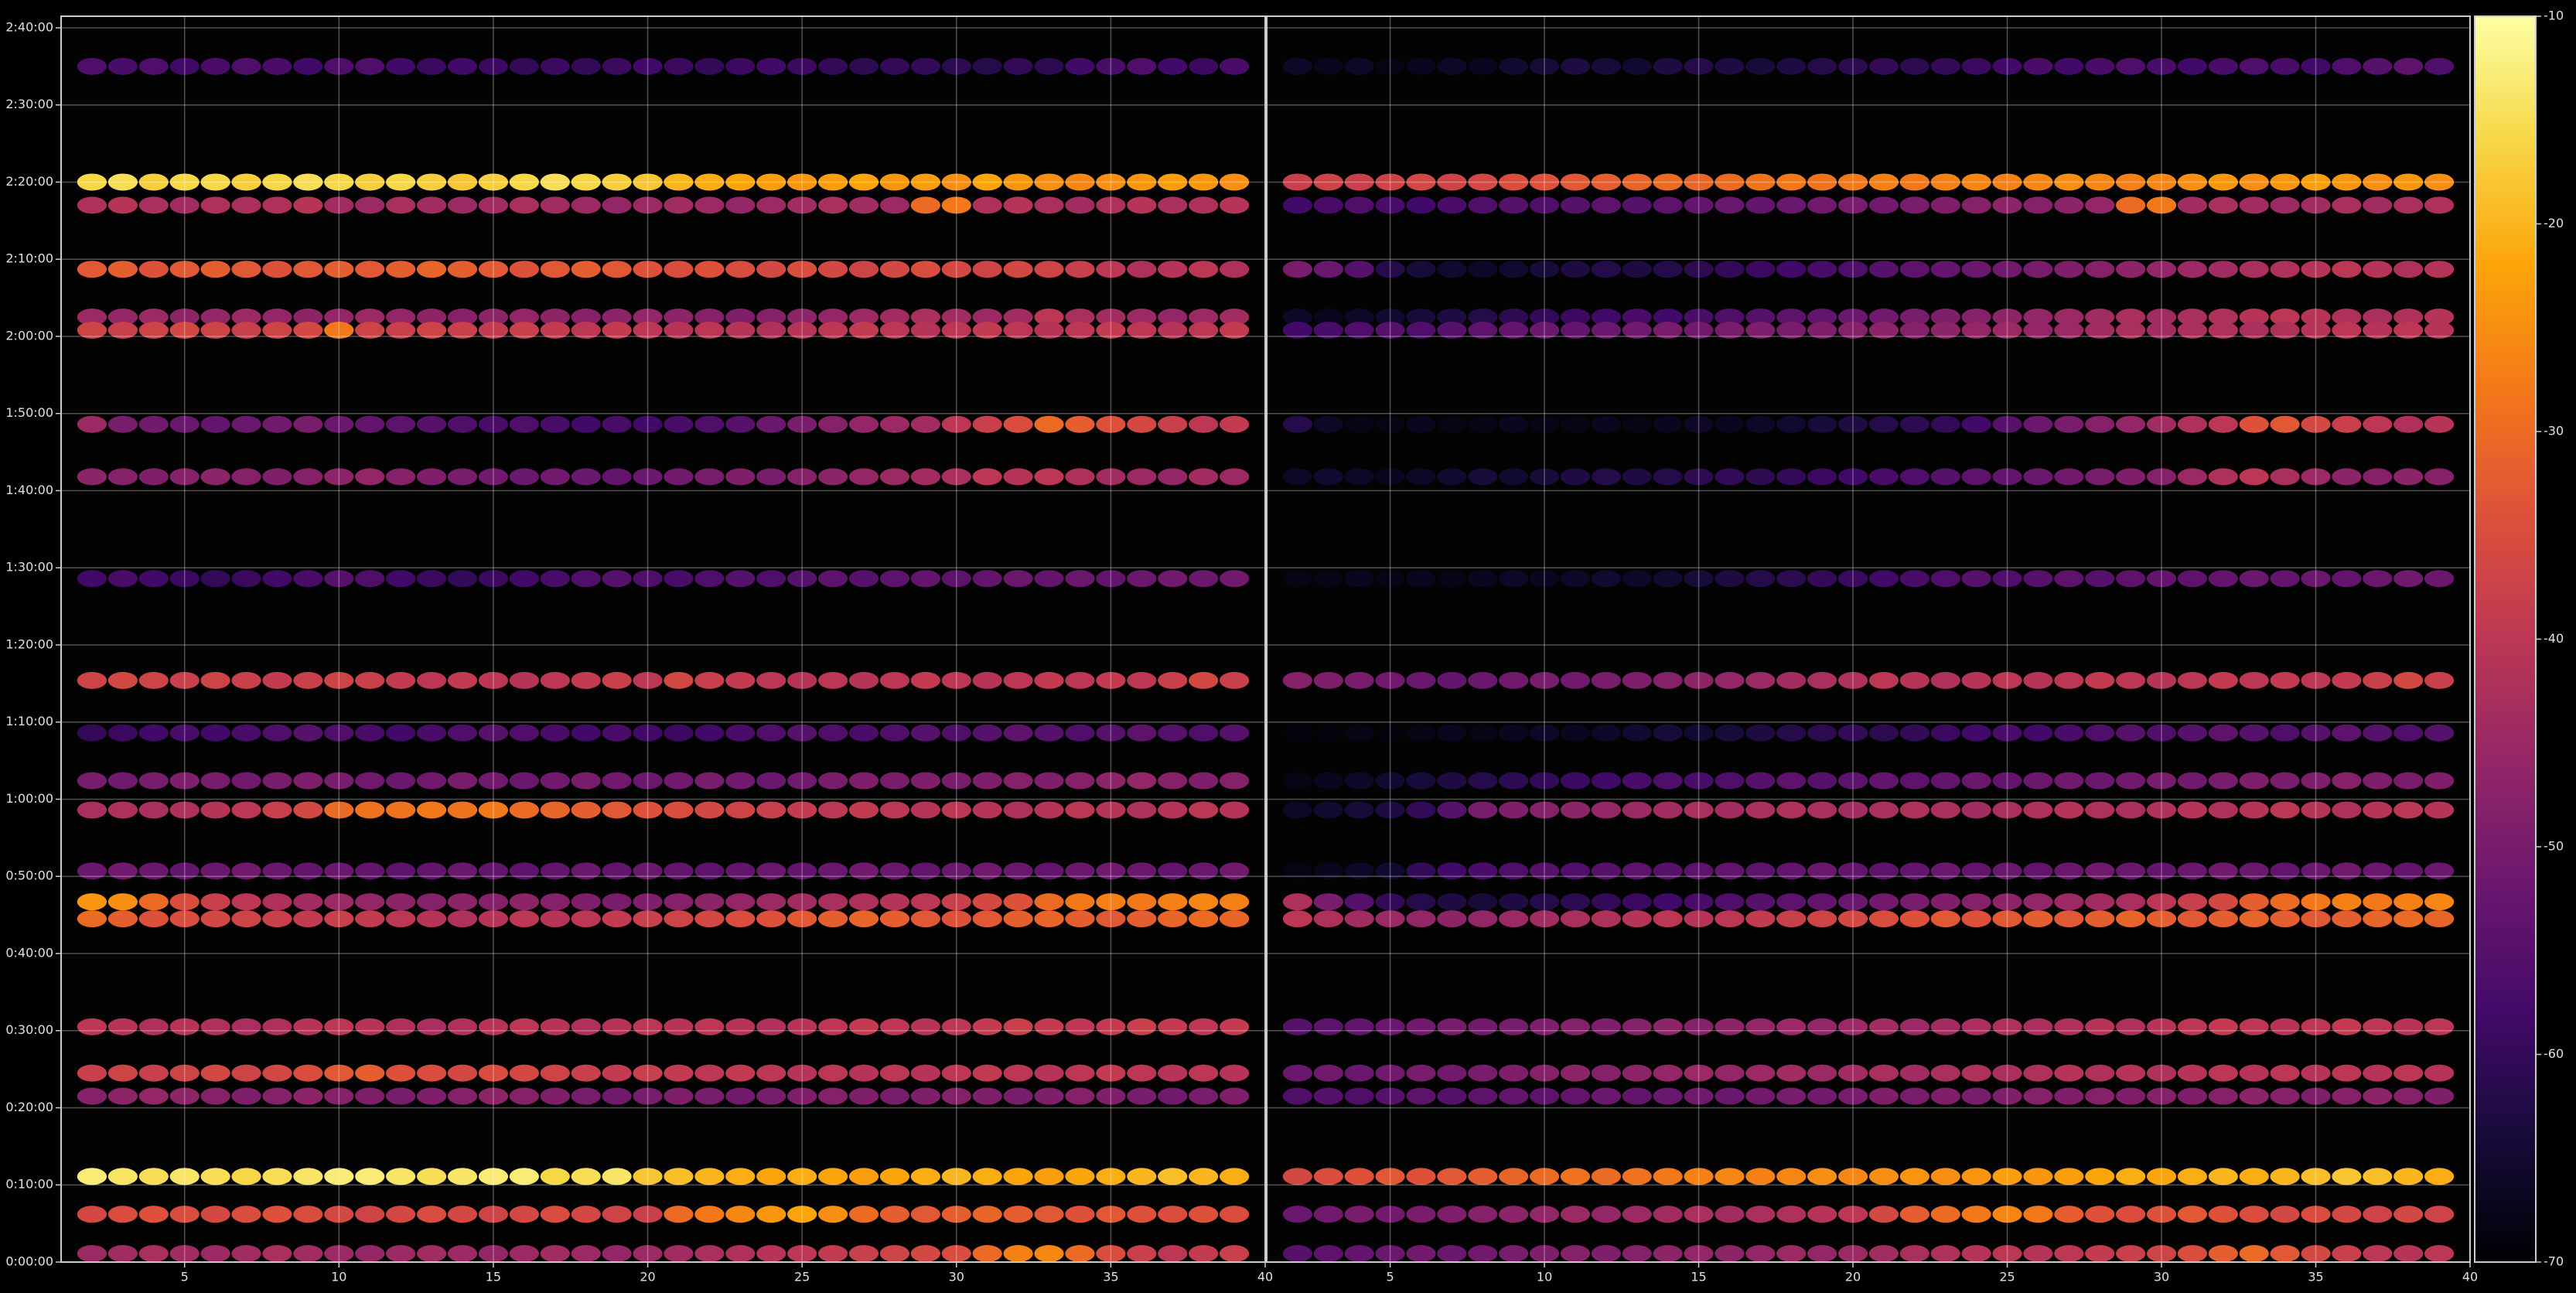 The height and width of the screenshot is (1293, 2576). What do you see at coordinates (29, 567) in the screenshot?
I see `y-tick-label: 1:30:00` at bounding box center [29, 567].